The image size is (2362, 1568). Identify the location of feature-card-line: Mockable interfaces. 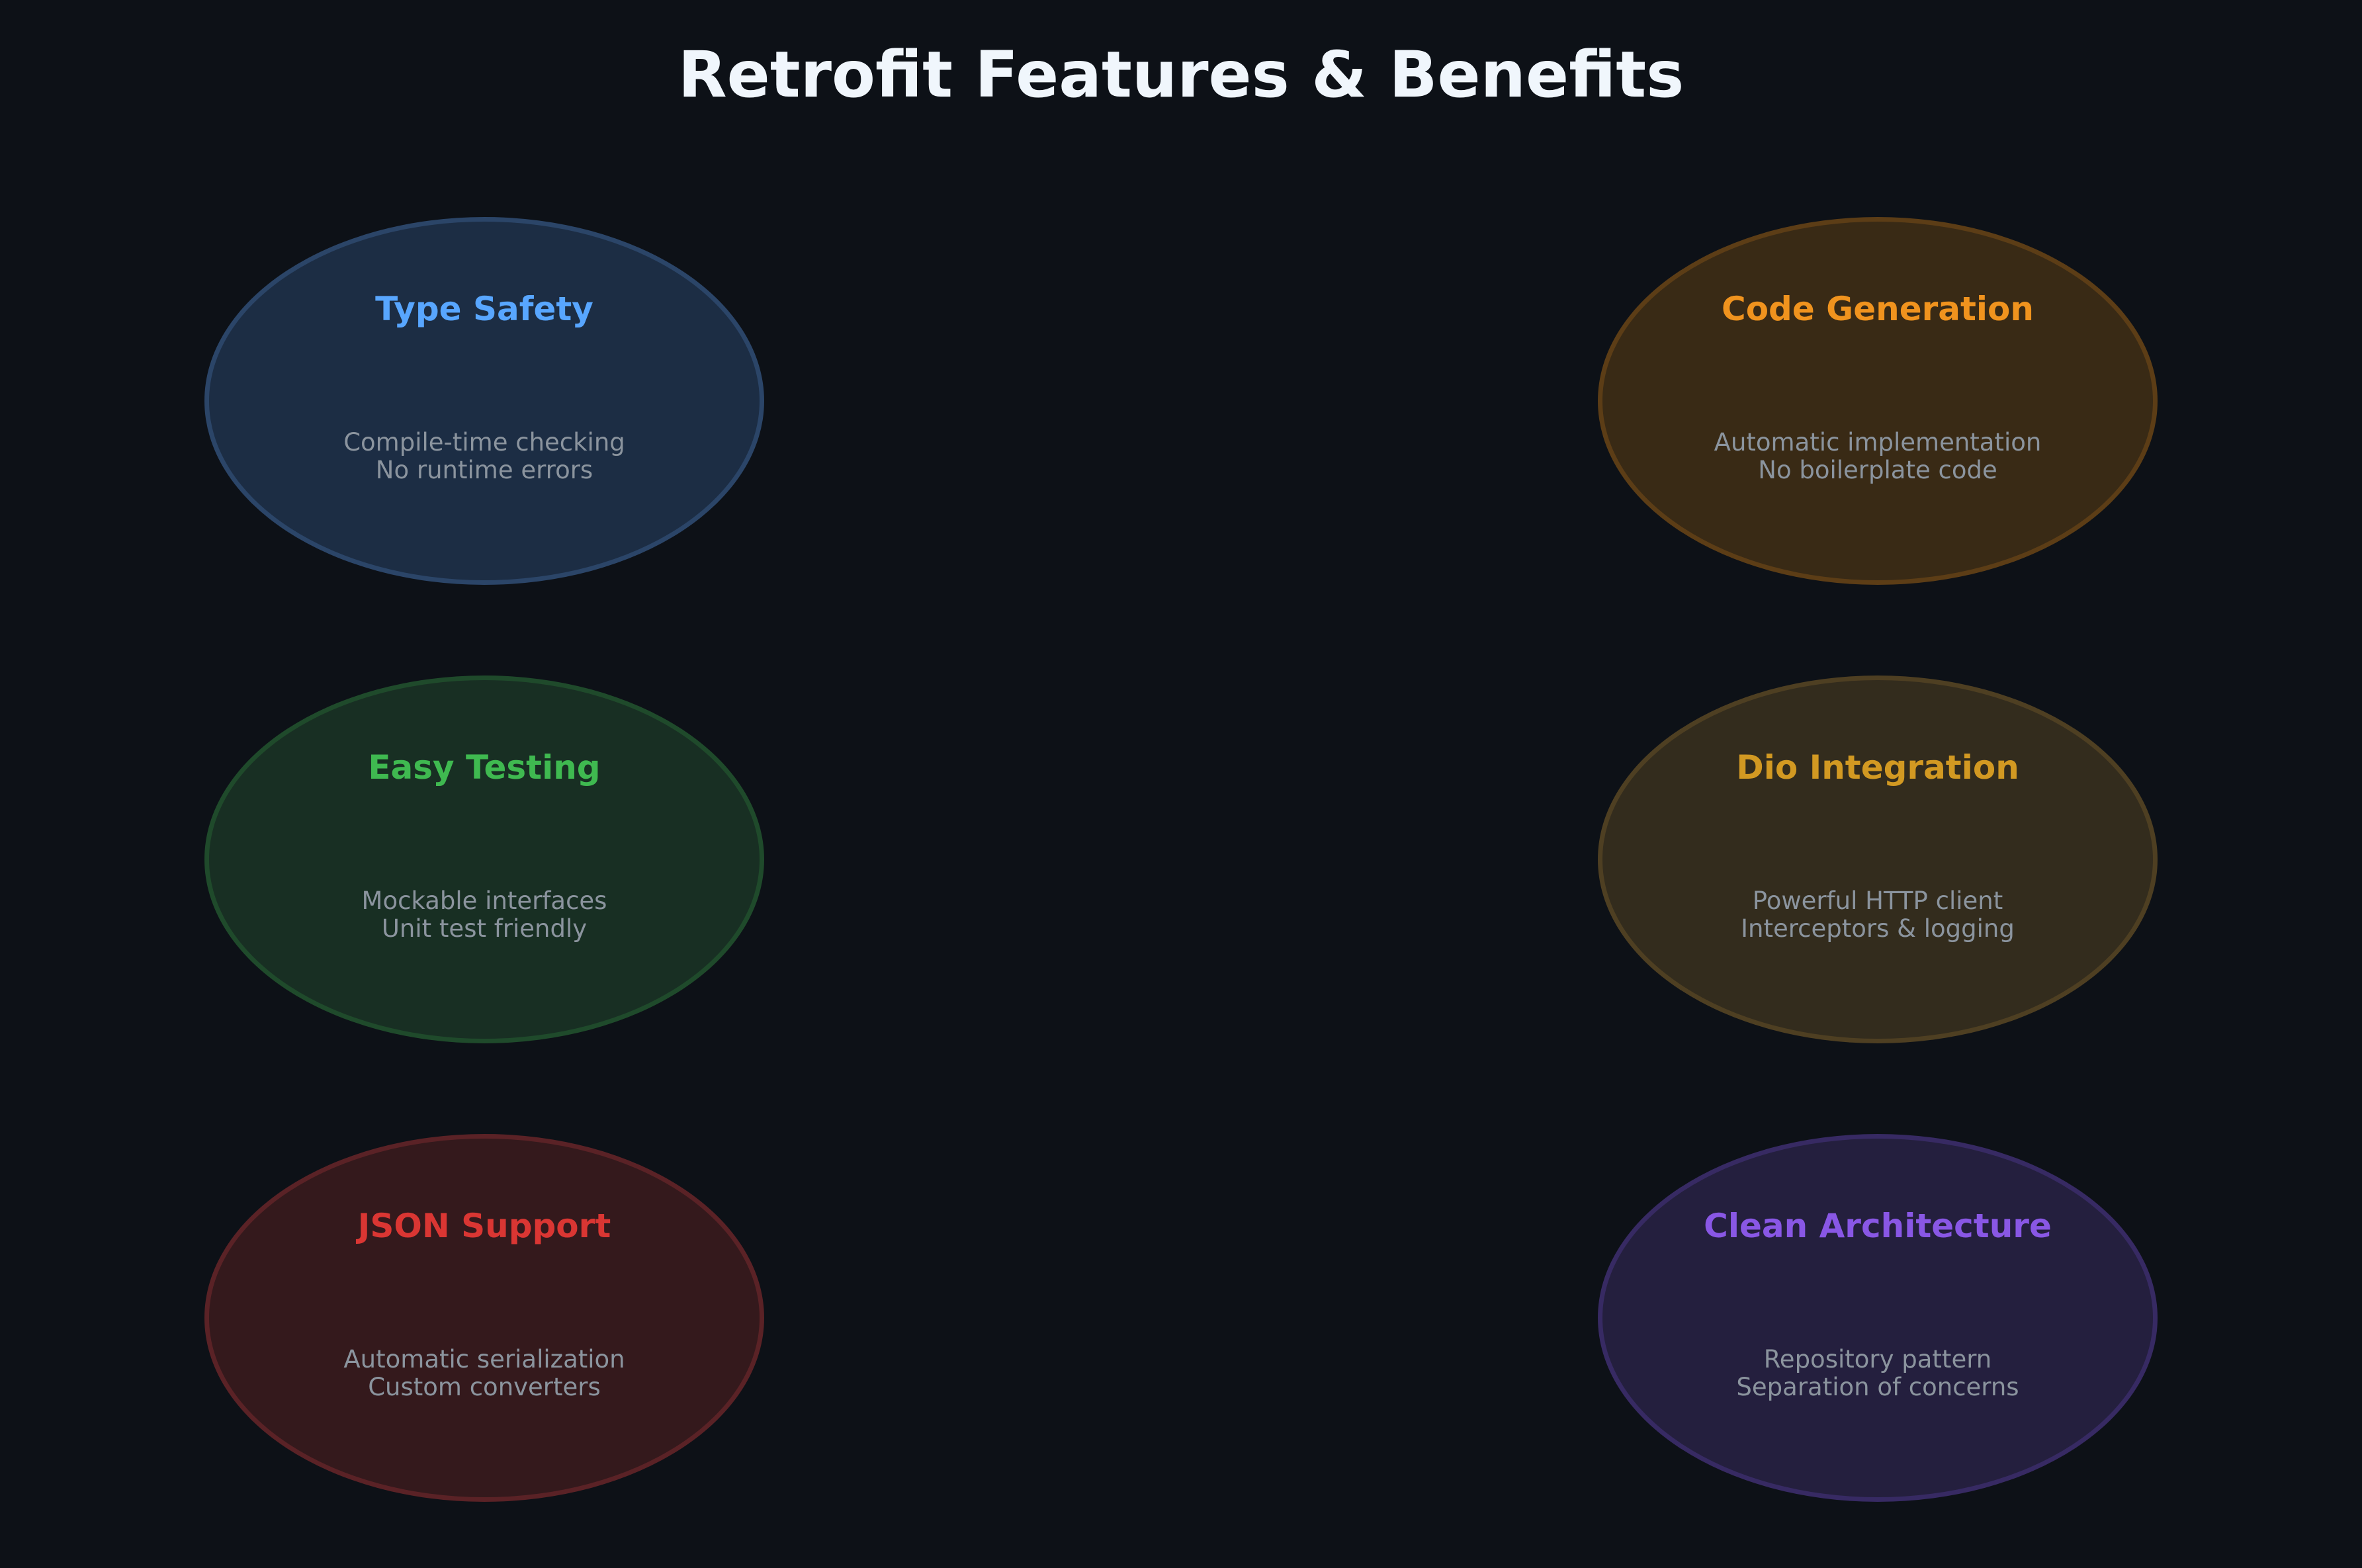
(484, 901).